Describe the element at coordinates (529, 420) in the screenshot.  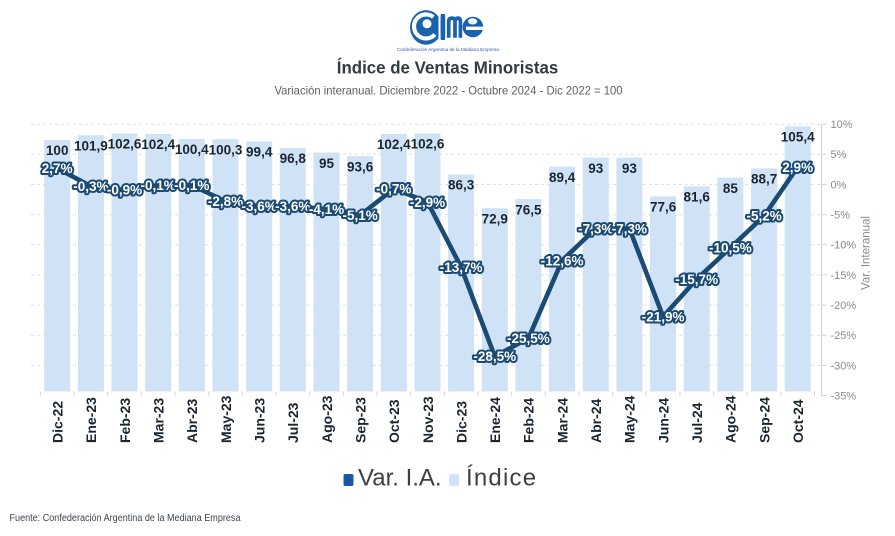
I see `svg-text: Feb-24` at that location.